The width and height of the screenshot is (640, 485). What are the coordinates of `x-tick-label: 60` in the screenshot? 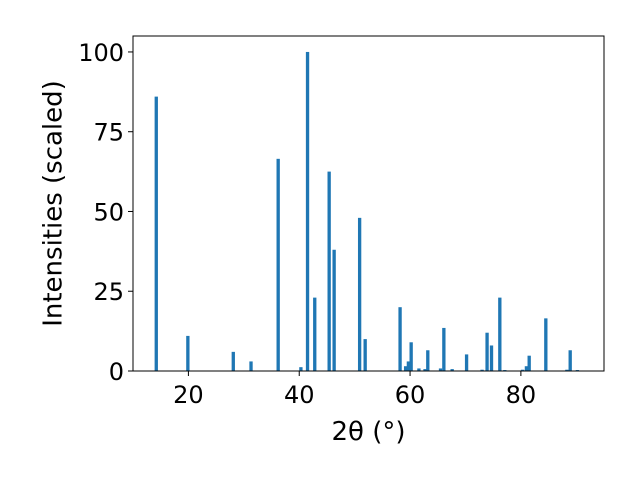 It's located at (410, 395).